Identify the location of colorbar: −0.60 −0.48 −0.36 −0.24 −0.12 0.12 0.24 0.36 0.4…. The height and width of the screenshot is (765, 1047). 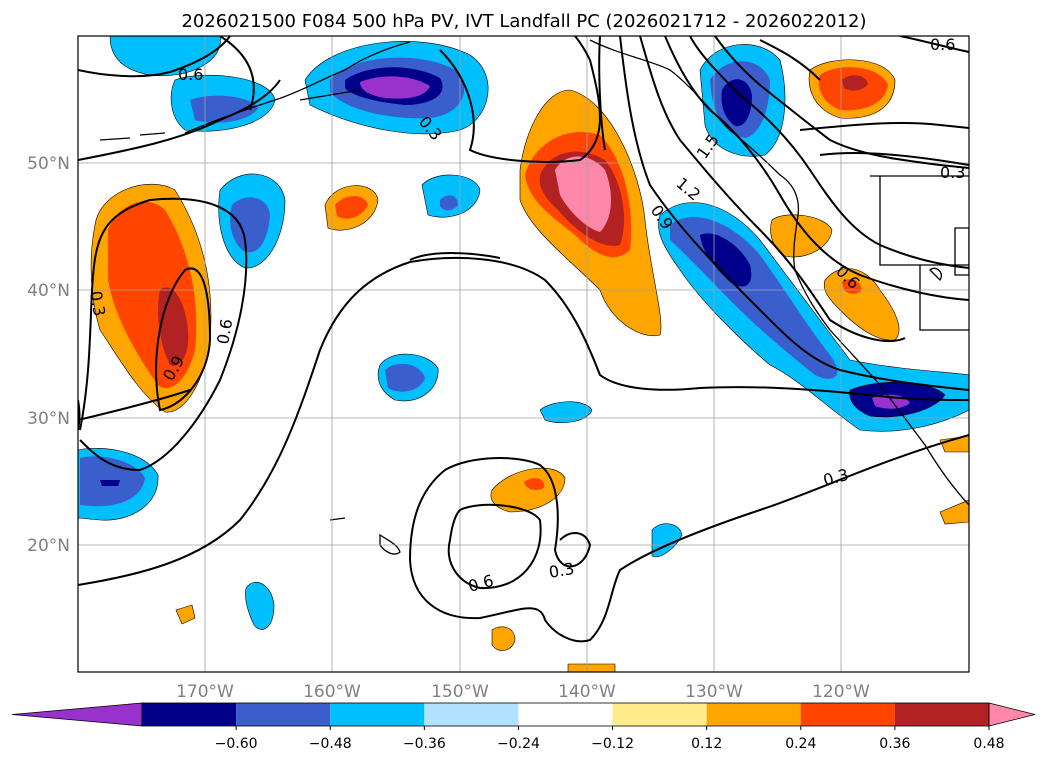
(523, 727).